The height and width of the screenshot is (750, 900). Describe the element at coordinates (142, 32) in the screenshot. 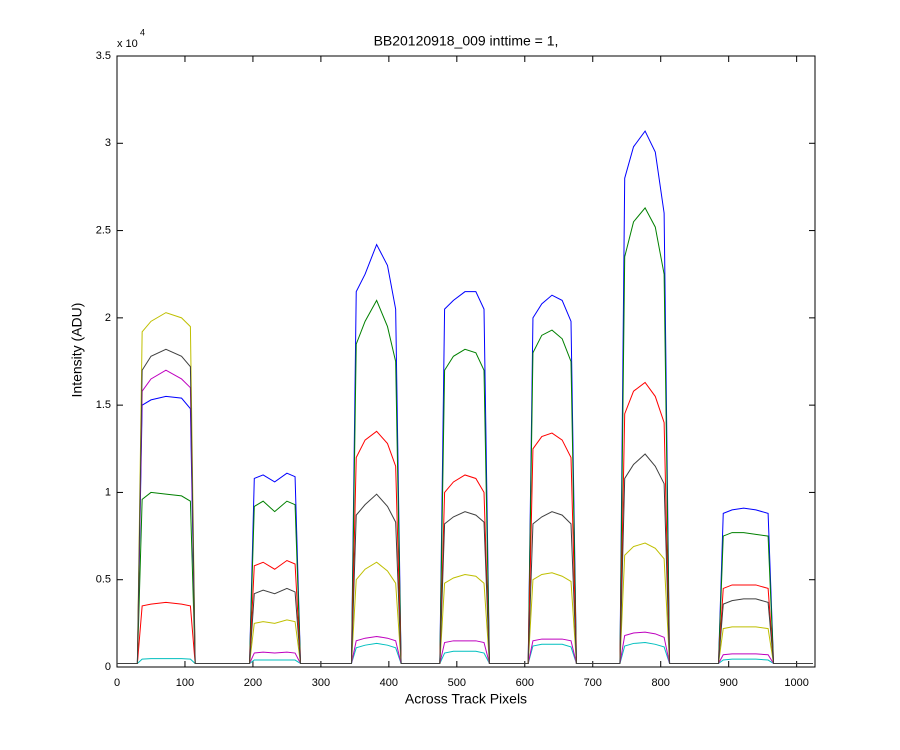

I see `y-multiplier-exponent: 4` at that location.